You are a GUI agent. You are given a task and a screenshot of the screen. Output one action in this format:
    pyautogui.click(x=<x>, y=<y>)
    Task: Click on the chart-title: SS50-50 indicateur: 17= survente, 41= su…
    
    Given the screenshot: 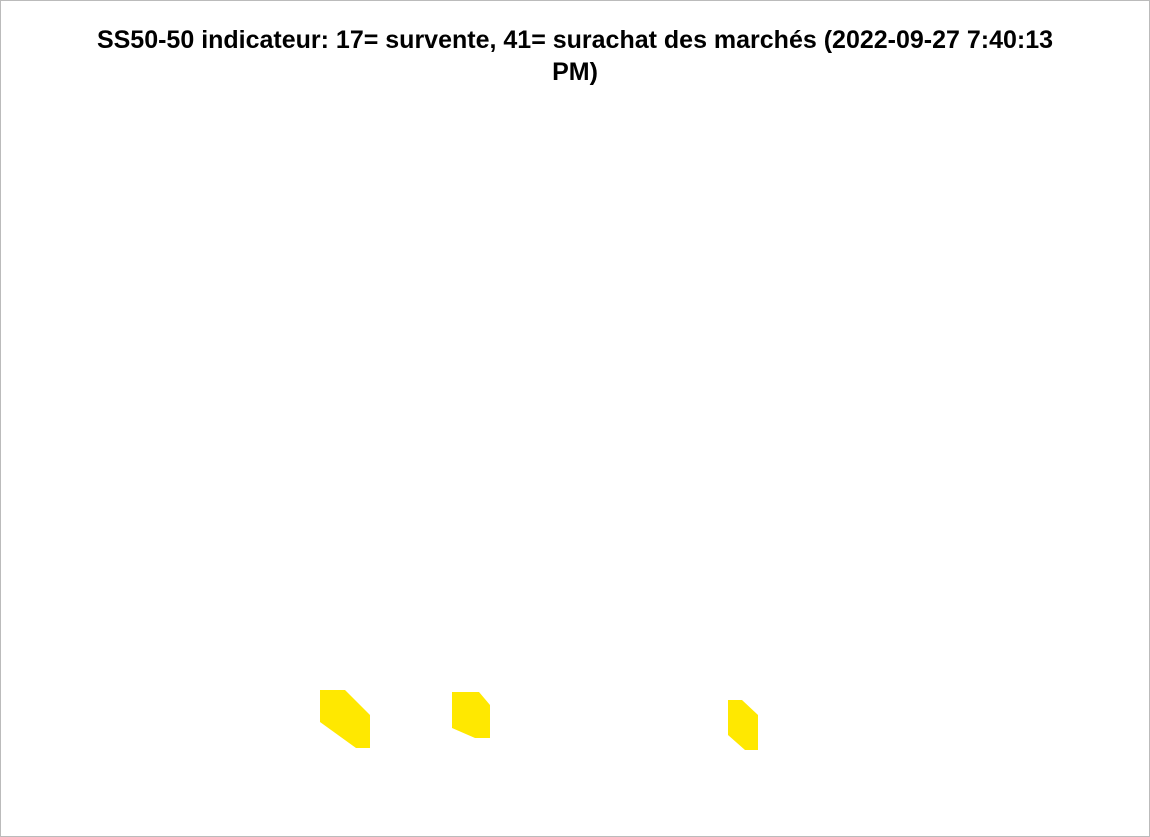 What is the action you would take?
    pyautogui.click(x=575, y=56)
    